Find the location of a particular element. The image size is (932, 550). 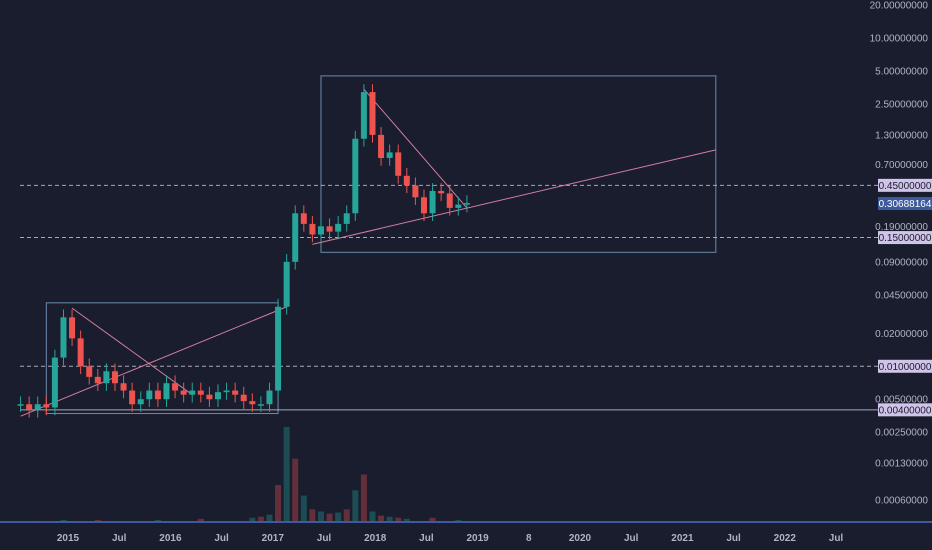

y-tick-label: 0.04500000 is located at coordinates (901, 295).